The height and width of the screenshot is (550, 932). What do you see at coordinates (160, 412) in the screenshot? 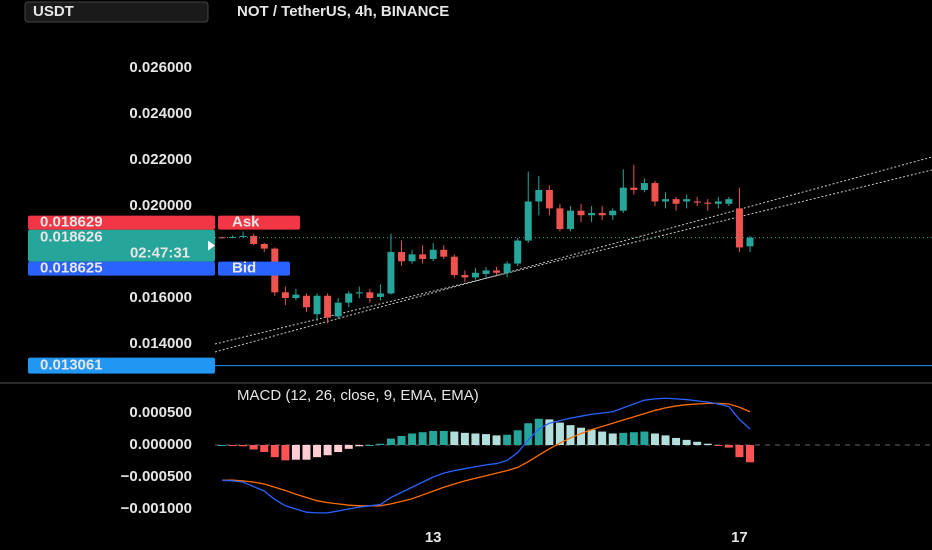
I see `y-tick-label: 0.000500` at bounding box center [160, 412].